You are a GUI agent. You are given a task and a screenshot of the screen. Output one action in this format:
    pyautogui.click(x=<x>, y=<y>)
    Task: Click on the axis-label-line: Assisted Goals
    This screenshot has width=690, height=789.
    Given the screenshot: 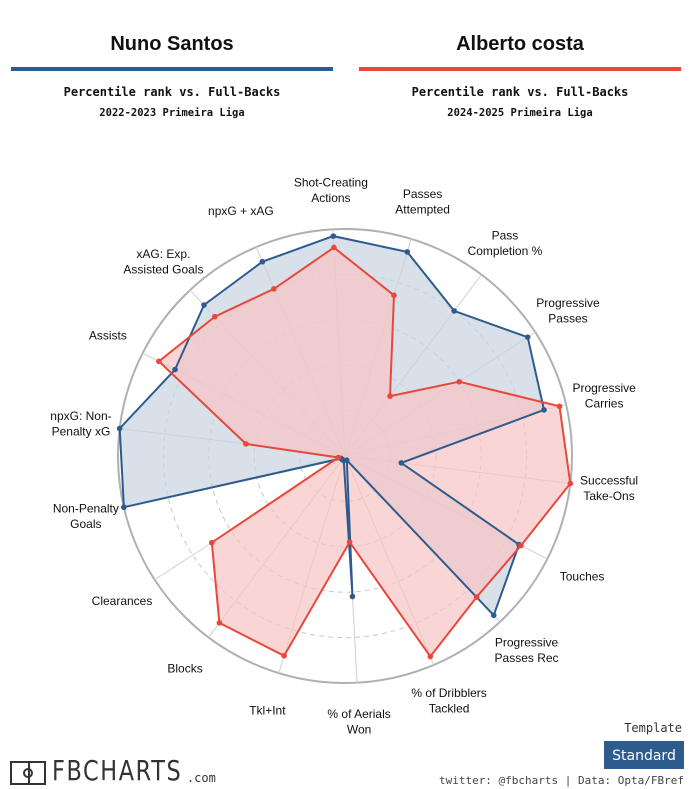 What is the action you would take?
    pyautogui.click(x=163, y=269)
    